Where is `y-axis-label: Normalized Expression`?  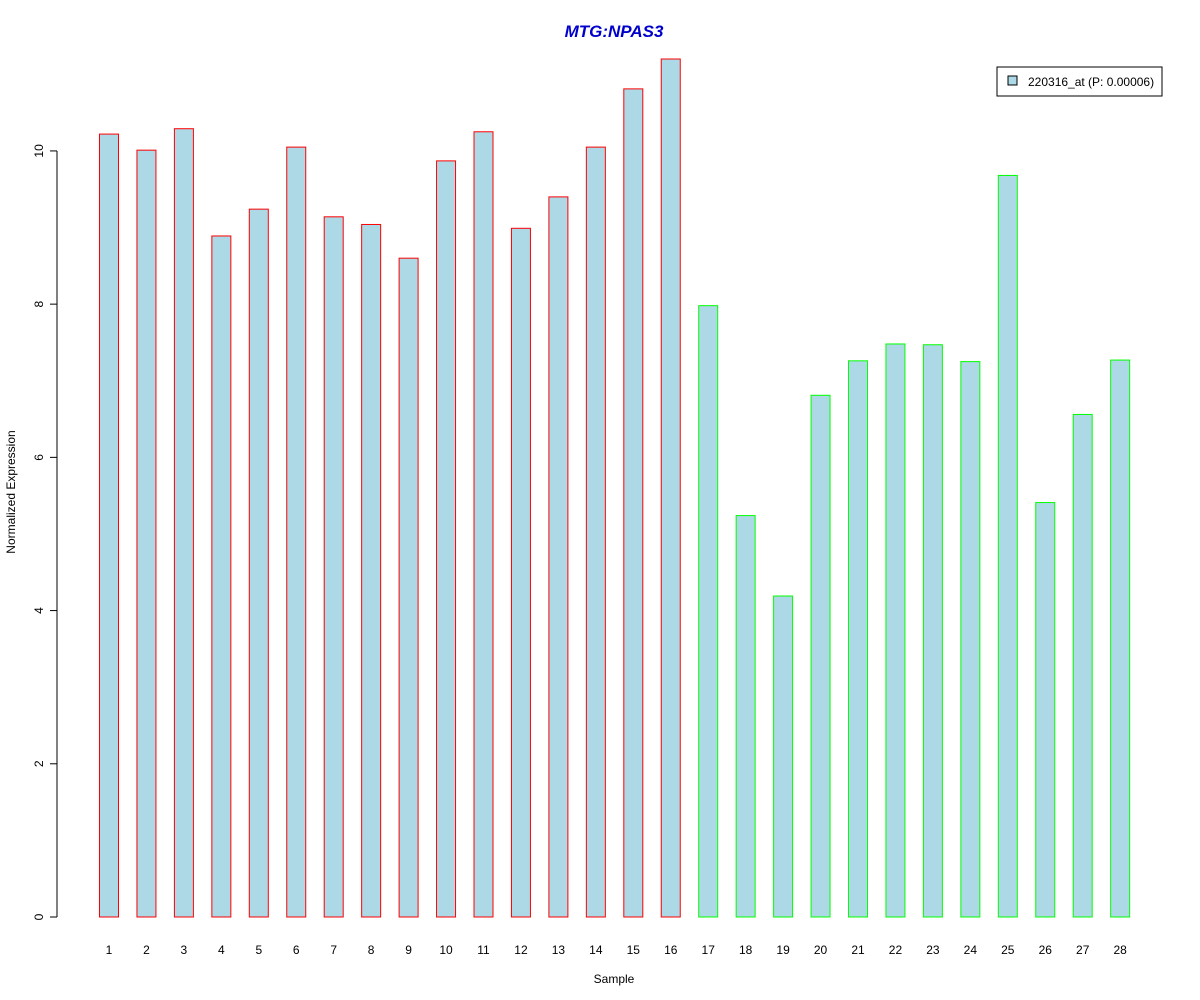 y-axis-label: Normalized Expression is located at coordinates (11, 491).